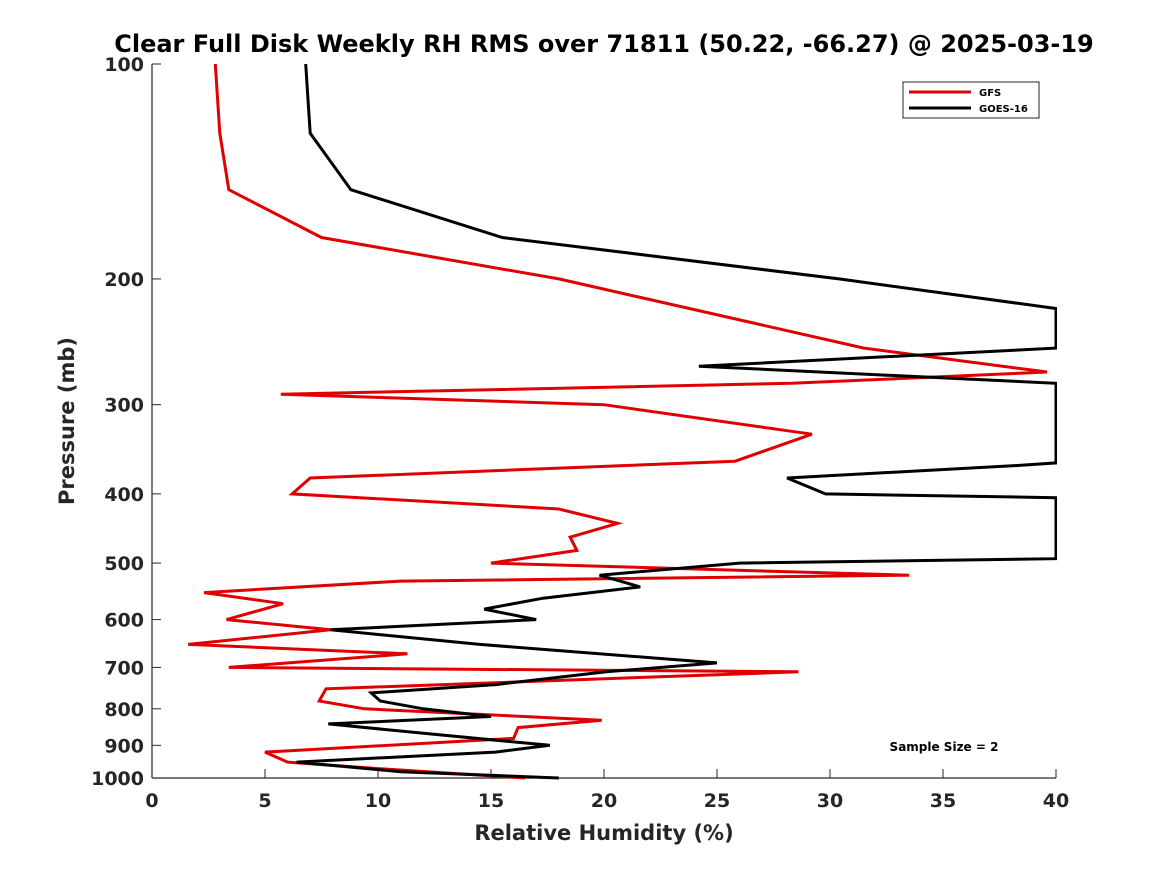 The width and height of the screenshot is (1167, 875). I want to click on x-tick-label: 35, so click(943, 801).